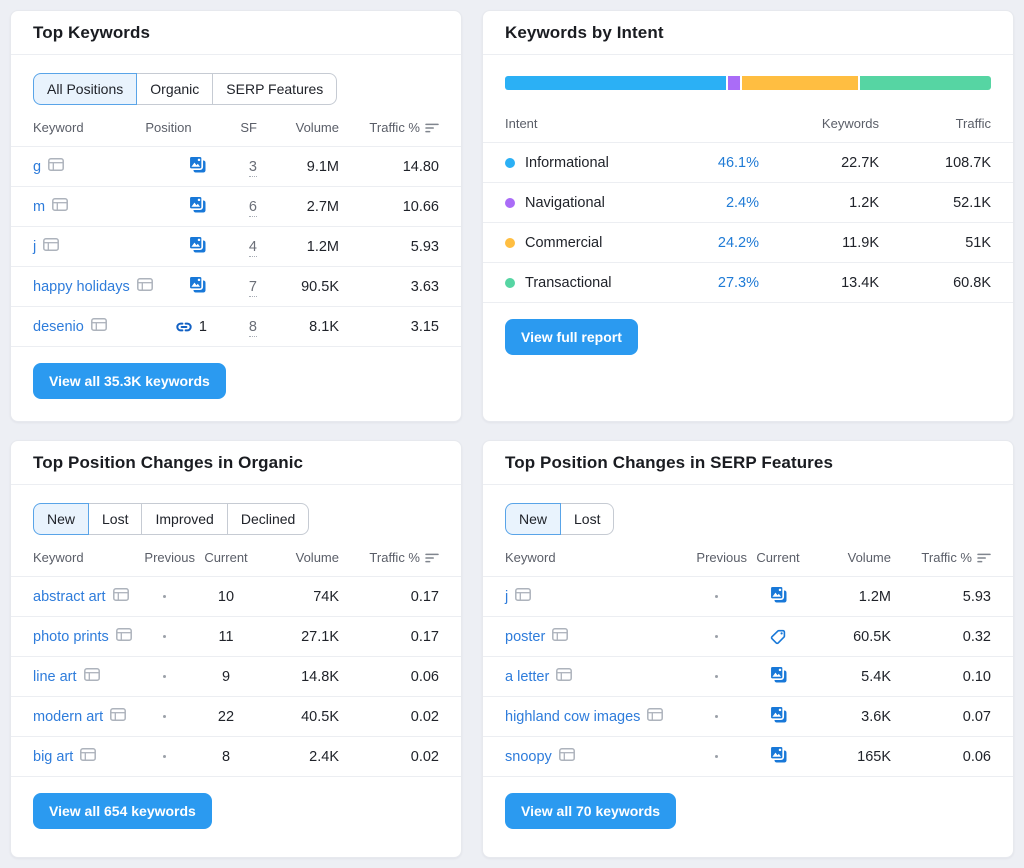  What do you see at coordinates (275, 89) in the screenshot?
I see `tab-serp-features: SERP Features` at bounding box center [275, 89].